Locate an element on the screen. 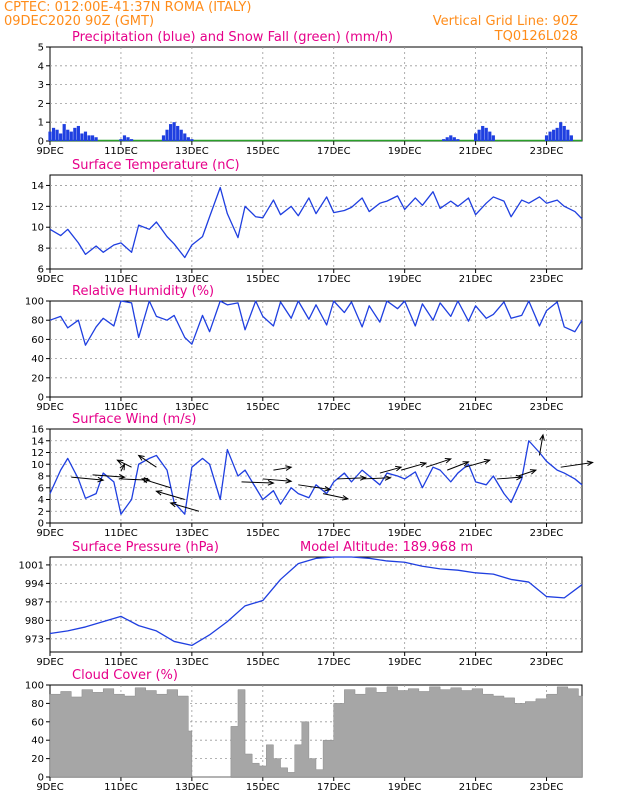  cloud-ytick-label: 0 is located at coordinates (41, 778).